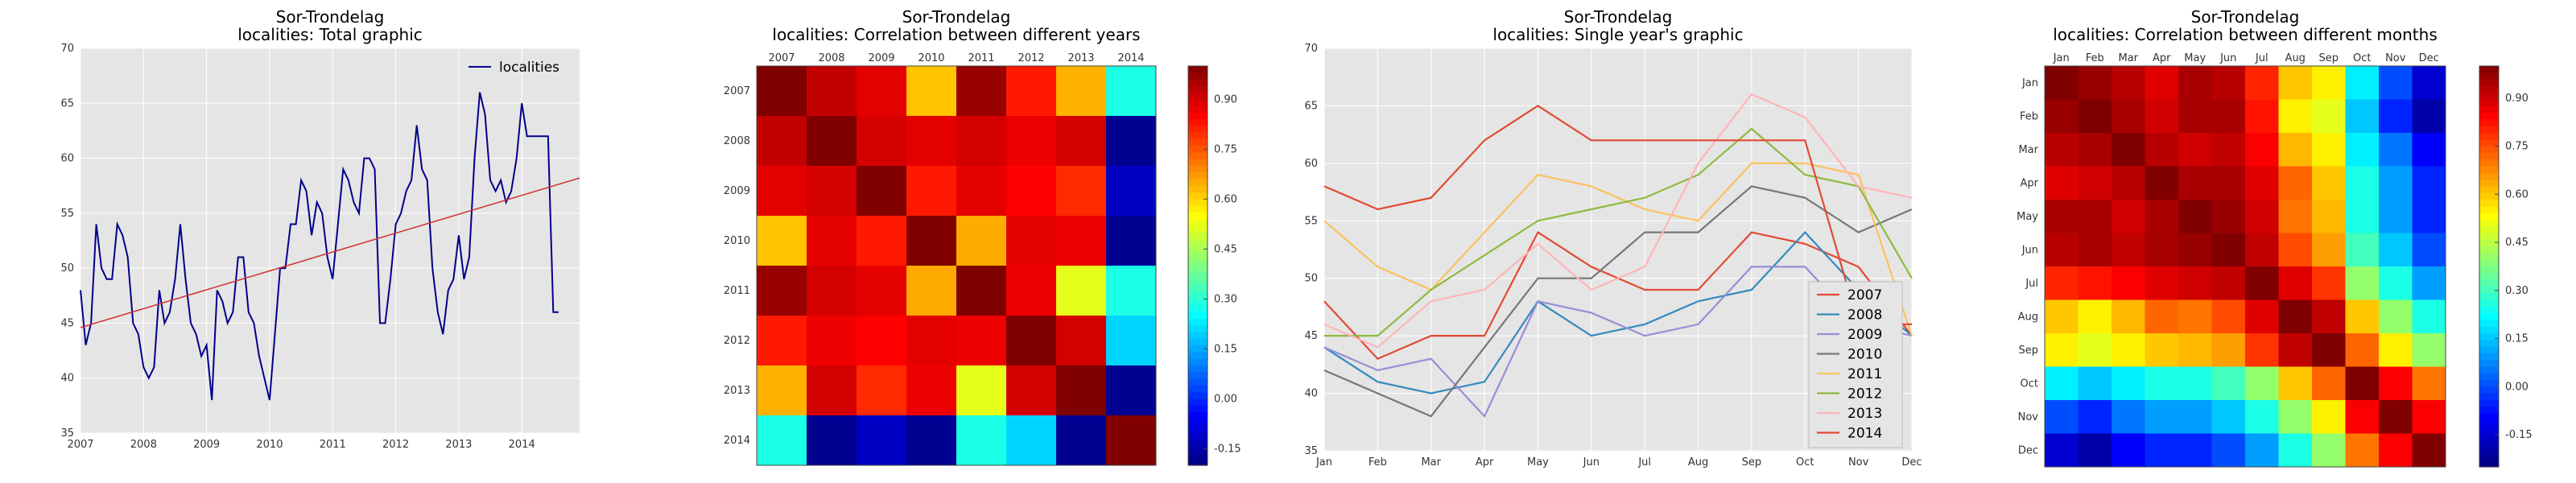 The height and width of the screenshot is (483, 2576). Describe the element at coordinates (1805, 463) in the screenshot. I see `x-tick-label: Oct` at that location.